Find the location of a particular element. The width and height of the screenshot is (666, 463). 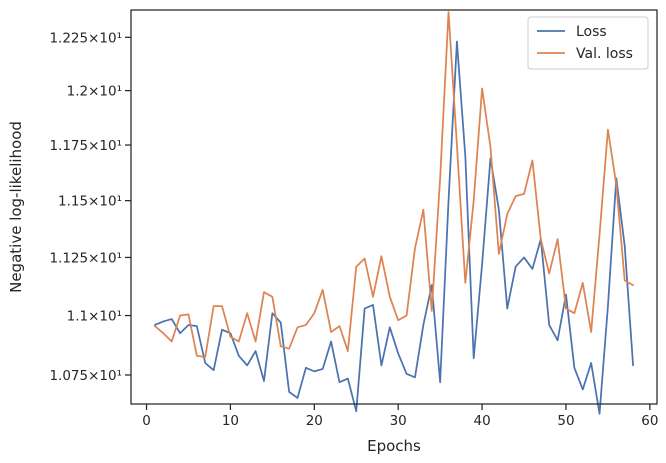

x-tick-label: 20 is located at coordinates (314, 421).